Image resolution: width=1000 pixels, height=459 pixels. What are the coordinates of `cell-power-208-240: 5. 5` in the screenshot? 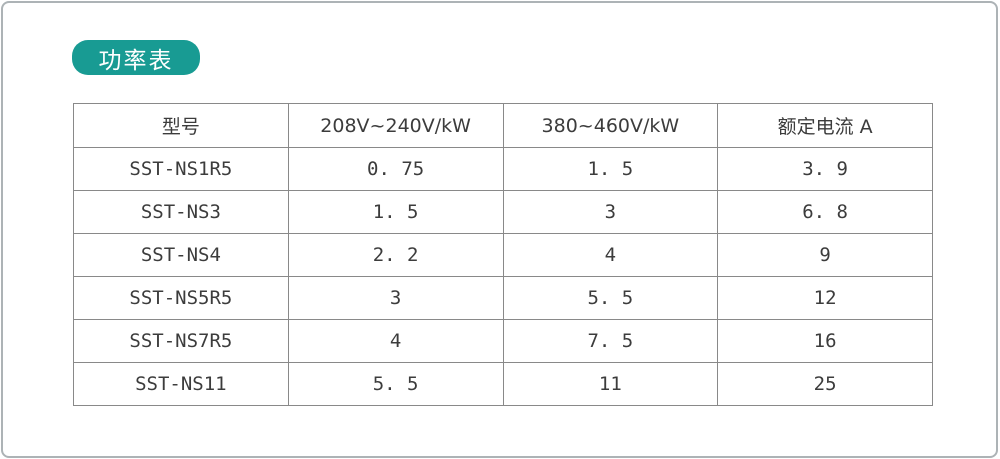 It's located at (395, 384).